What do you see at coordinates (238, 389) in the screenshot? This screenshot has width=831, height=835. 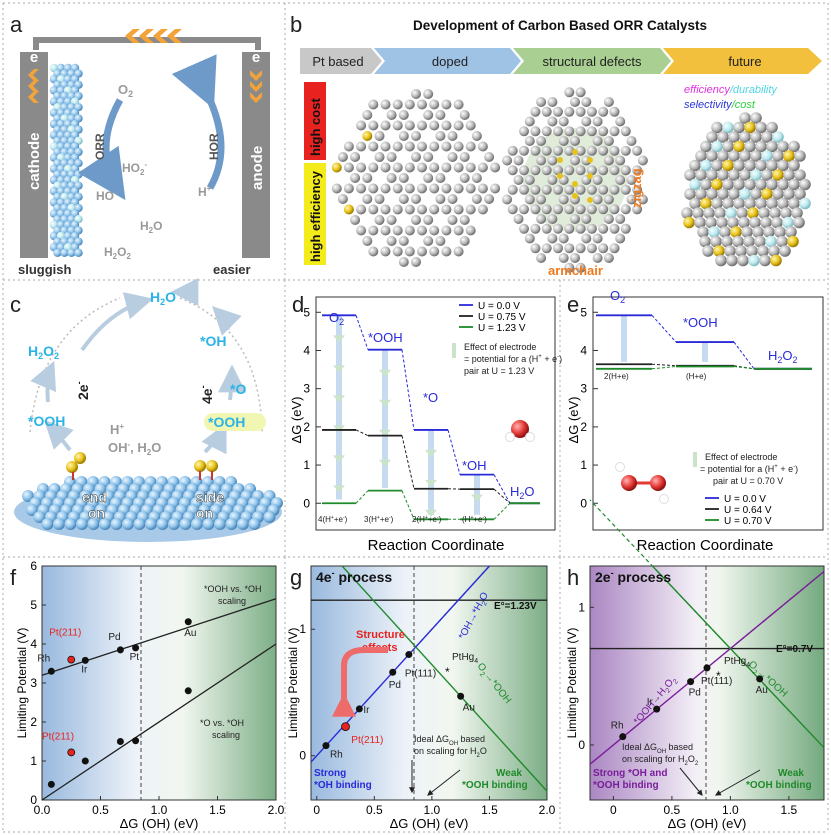 I see `c-o-label: *O` at bounding box center [238, 389].